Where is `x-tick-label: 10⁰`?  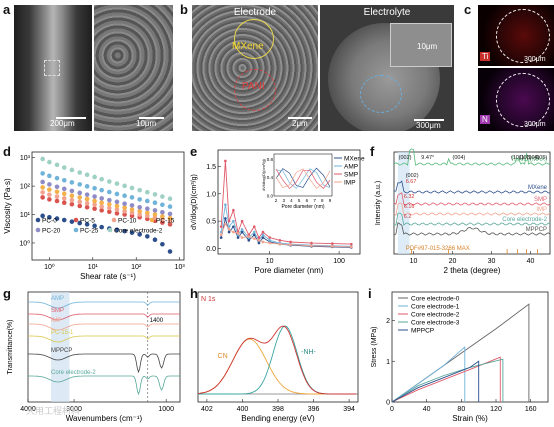
x-tick-label: 10⁰ is located at coordinates (49, 267).